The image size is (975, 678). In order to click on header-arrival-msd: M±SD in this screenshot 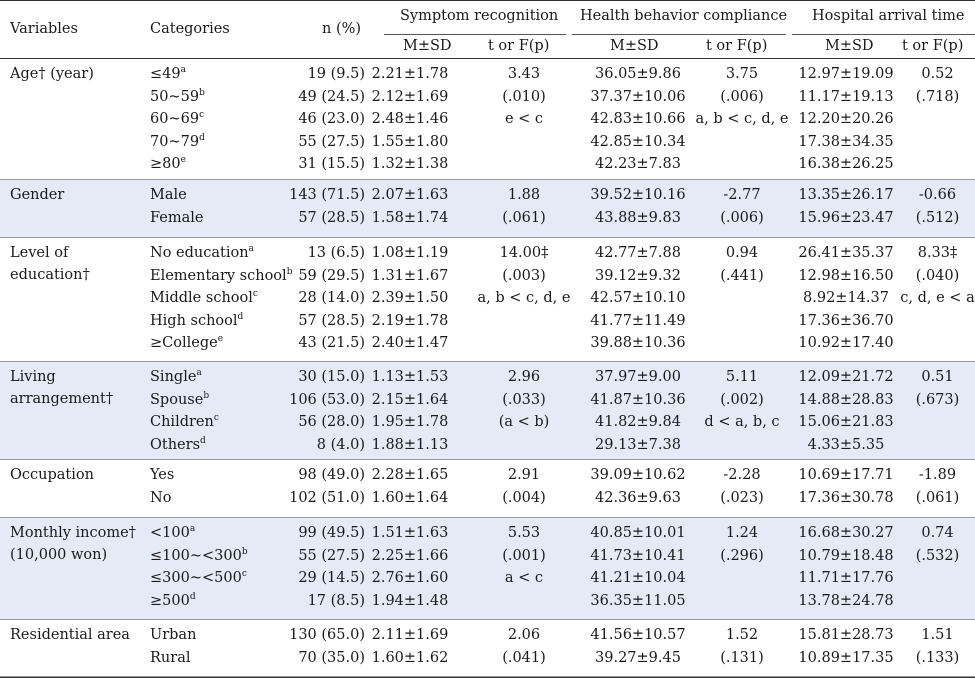, I will do `click(849, 46)`.